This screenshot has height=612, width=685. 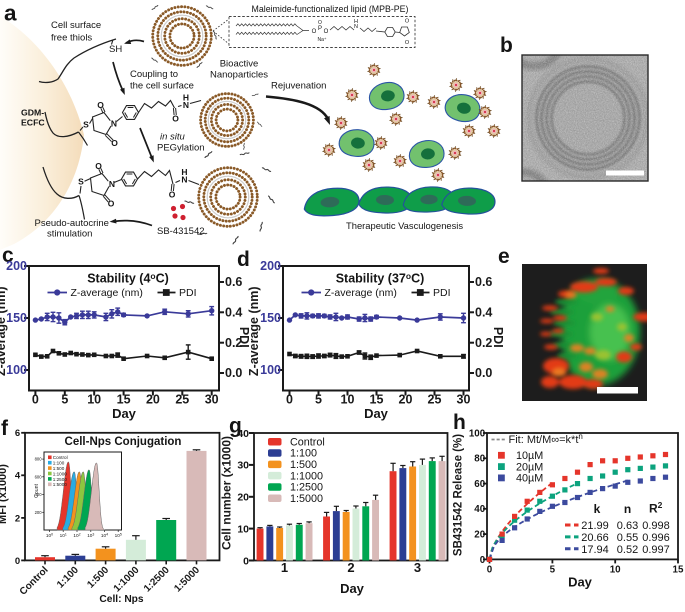 I want to click on svg-text: the cell surface, so click(x=162, y=86).